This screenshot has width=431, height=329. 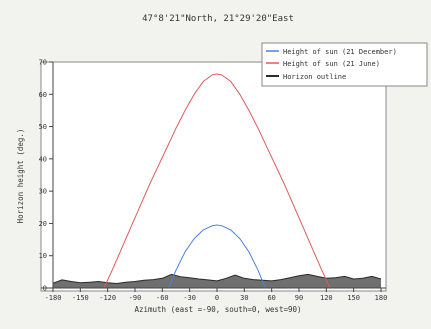 I want to click on x-tick-label: 150, so click(x=353, y=298).